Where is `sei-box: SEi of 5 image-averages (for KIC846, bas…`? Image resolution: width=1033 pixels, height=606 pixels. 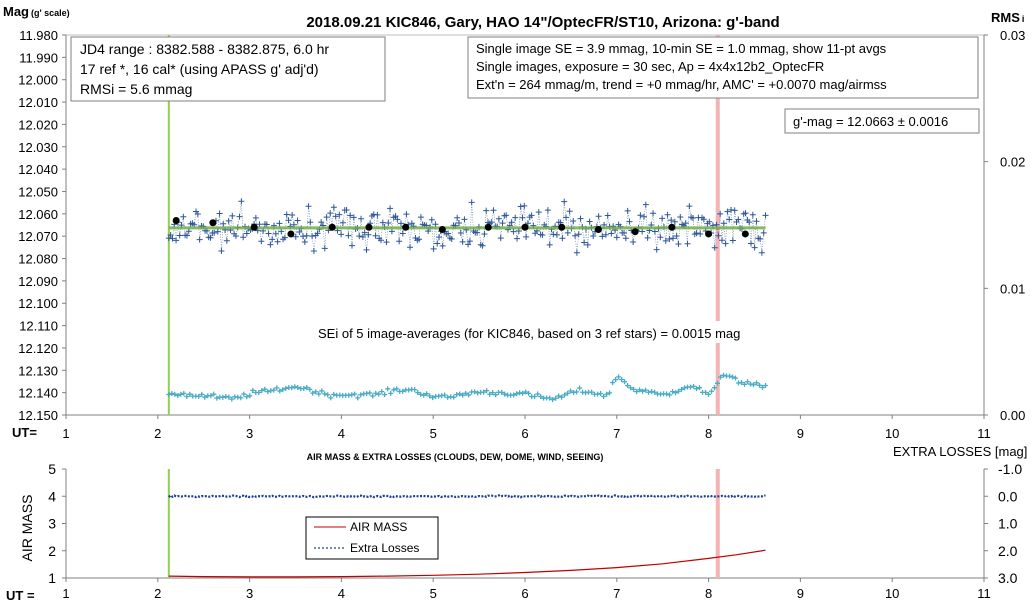
sei-box: SEi of 5 image-averages (for KIC846, bas… is located at coordinates (535, 332).